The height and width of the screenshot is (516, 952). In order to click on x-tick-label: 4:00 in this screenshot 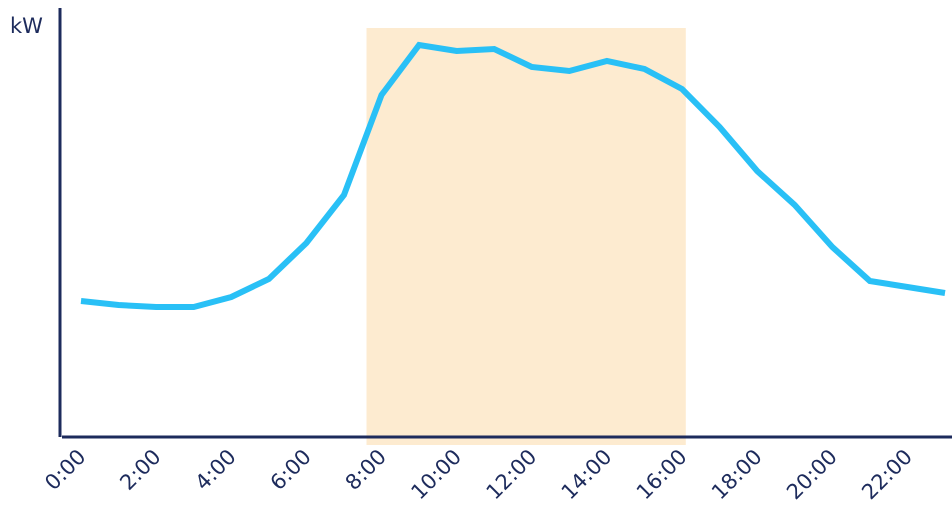, I will do `click(215, 470)`.